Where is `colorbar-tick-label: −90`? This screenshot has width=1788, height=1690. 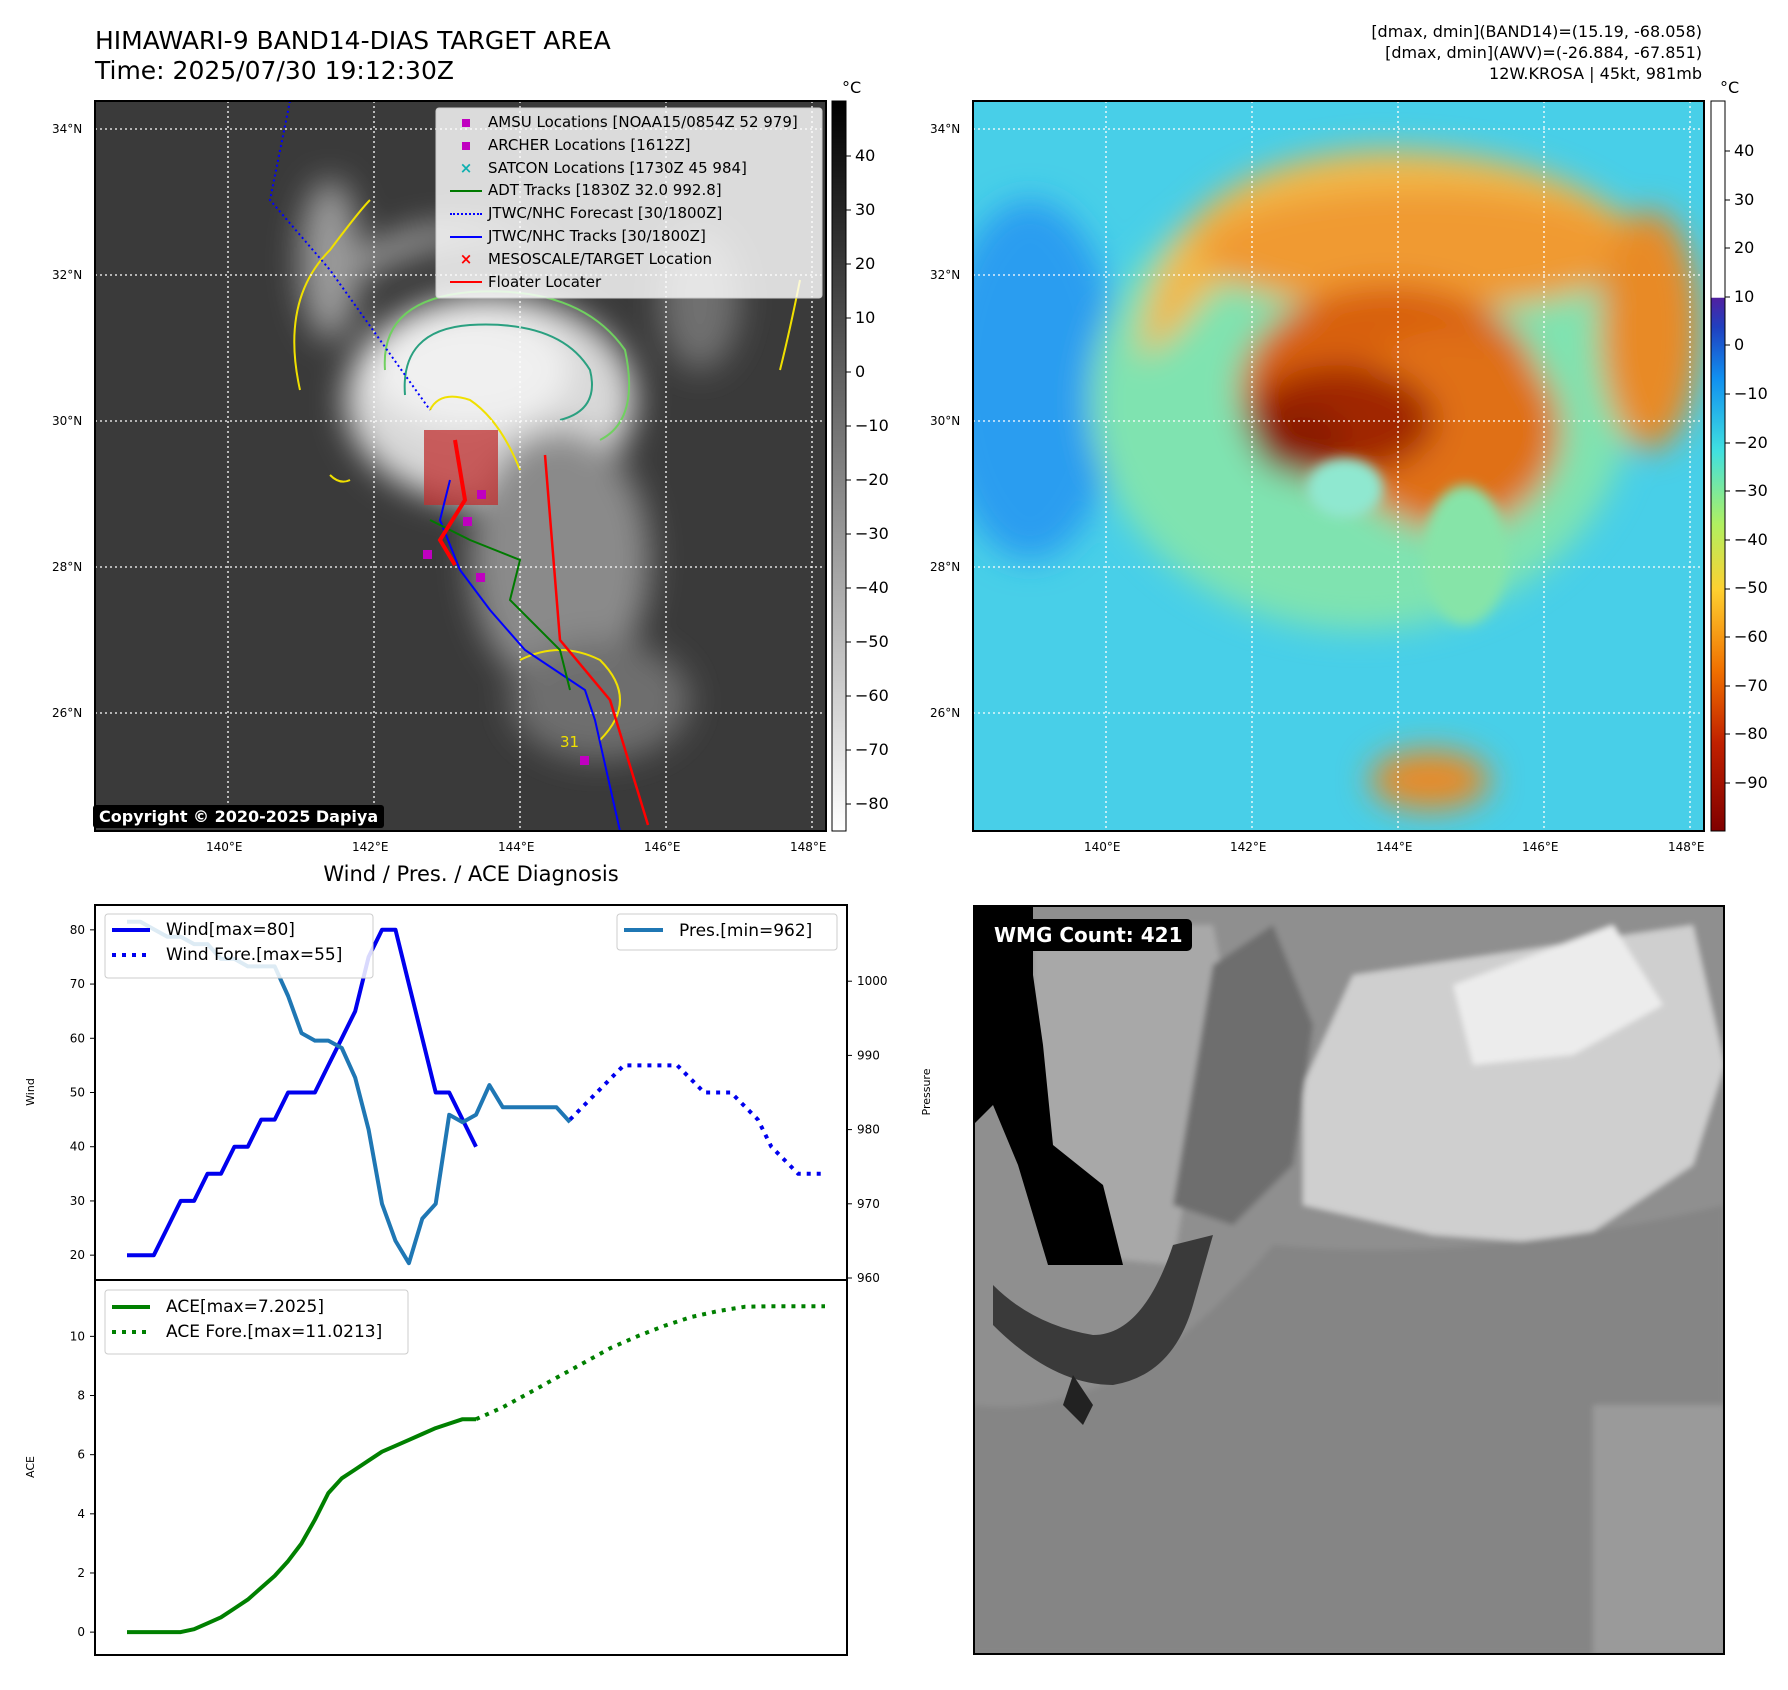 colorbar-tick-label: −90 is located at coordinates (1751, 782).